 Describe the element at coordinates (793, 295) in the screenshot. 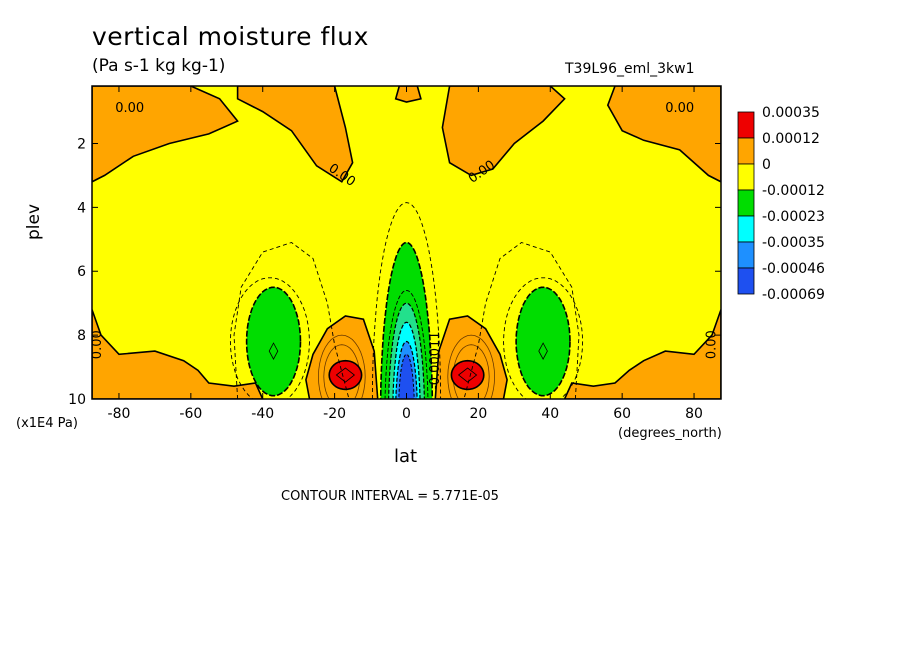

I see `legend-label: -0.00069` at that location.